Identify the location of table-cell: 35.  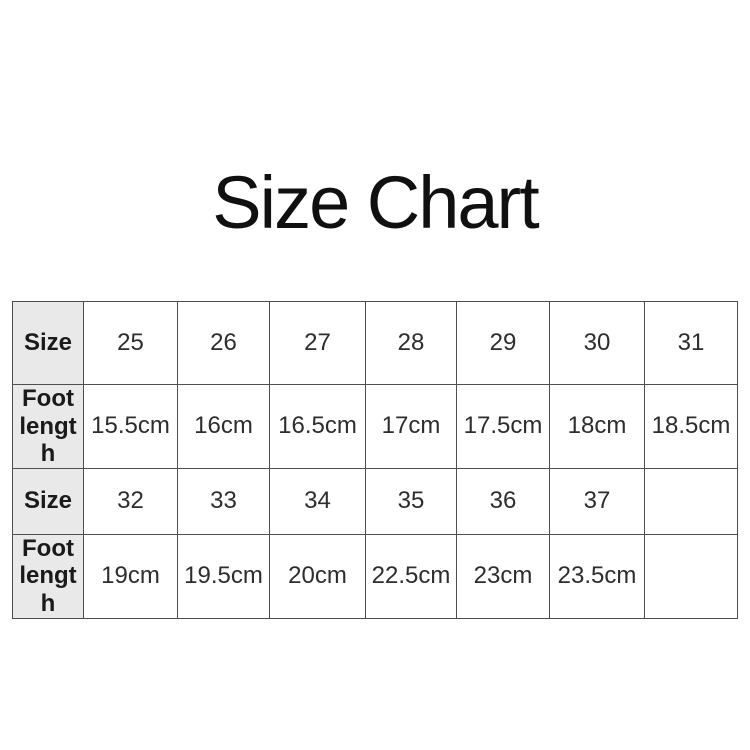
(411, 501).